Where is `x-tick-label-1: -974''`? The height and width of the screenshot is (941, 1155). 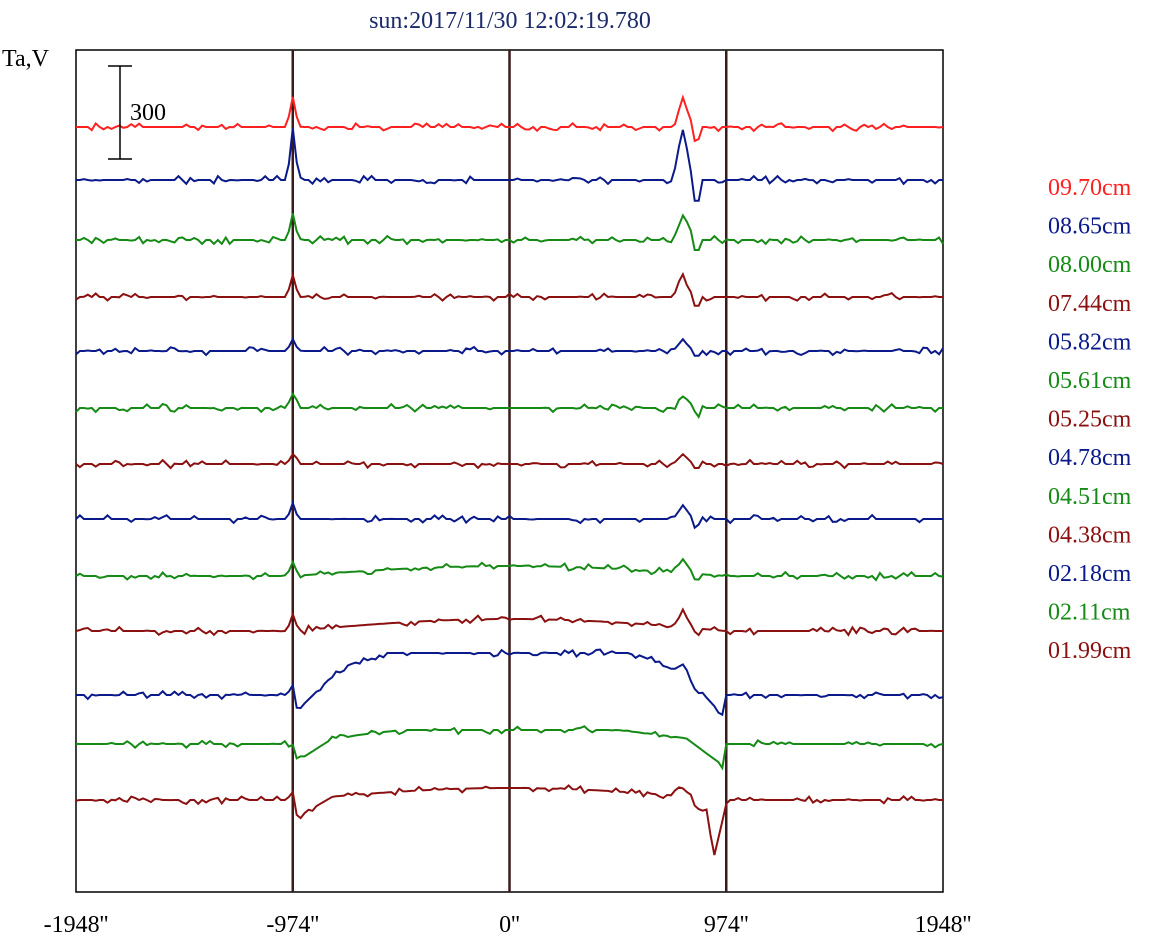 x-tick-label-1: -974'' is located at coordinates (292, 925).